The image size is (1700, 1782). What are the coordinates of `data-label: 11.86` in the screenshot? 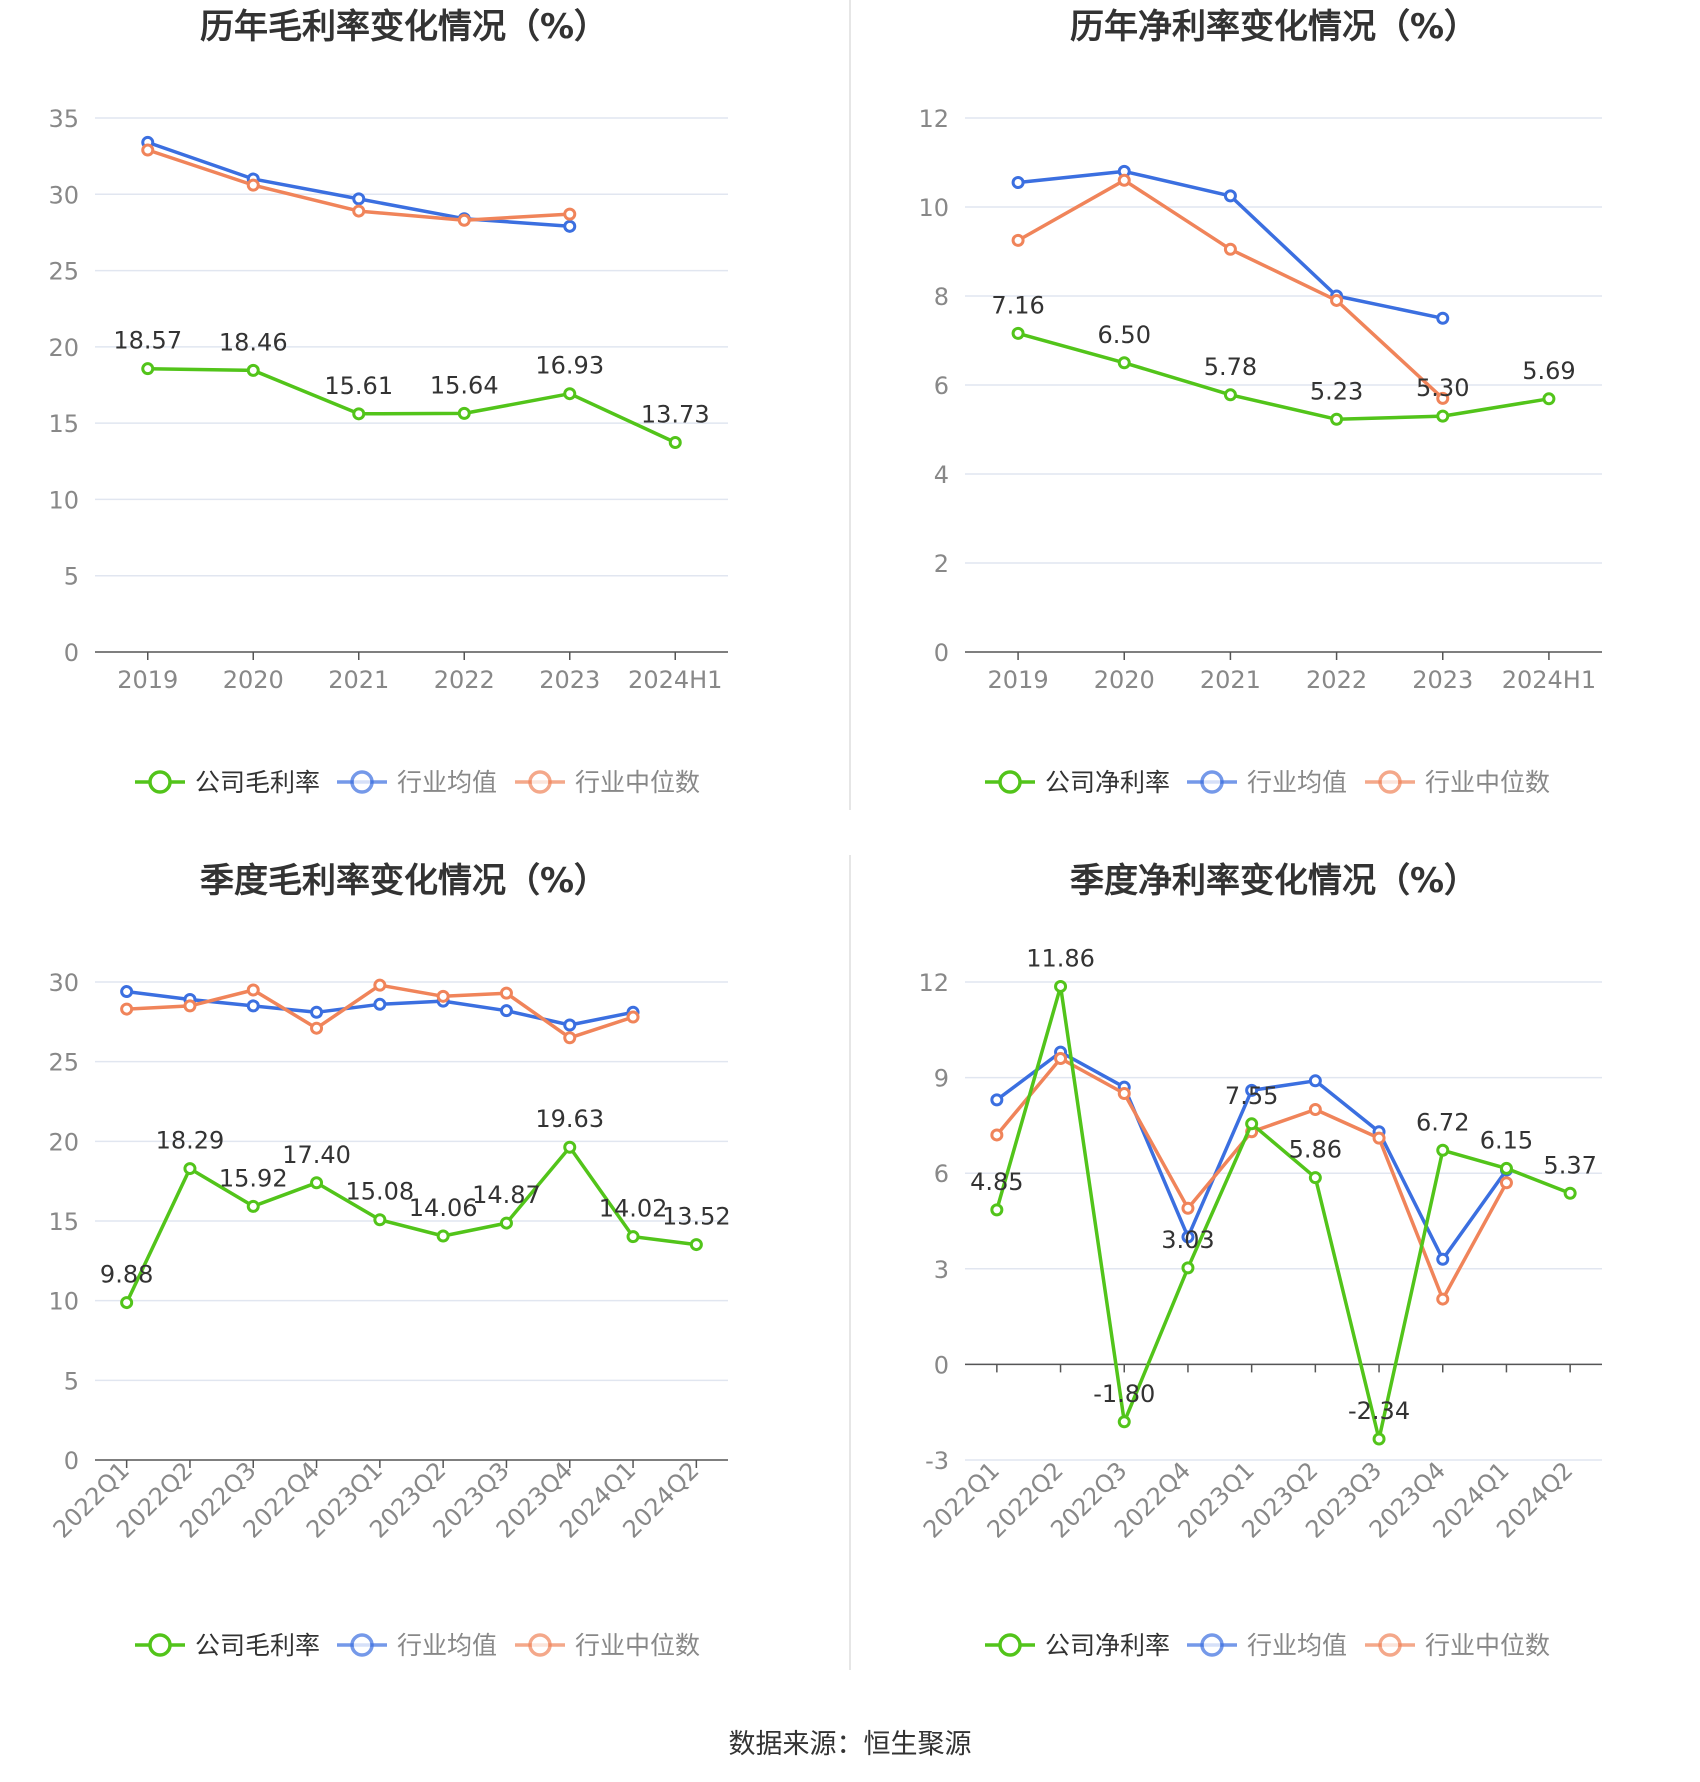 It's located at (1060, 958).